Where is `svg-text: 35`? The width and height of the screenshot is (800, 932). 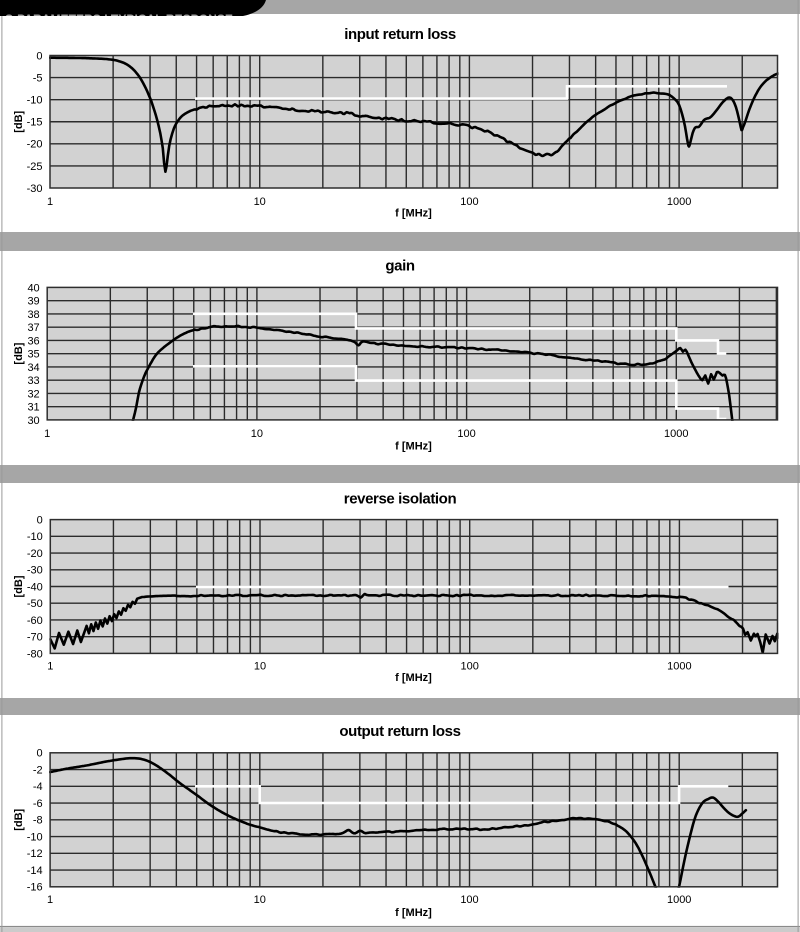
svg-text: 35 is located at coordinates (33, 355).